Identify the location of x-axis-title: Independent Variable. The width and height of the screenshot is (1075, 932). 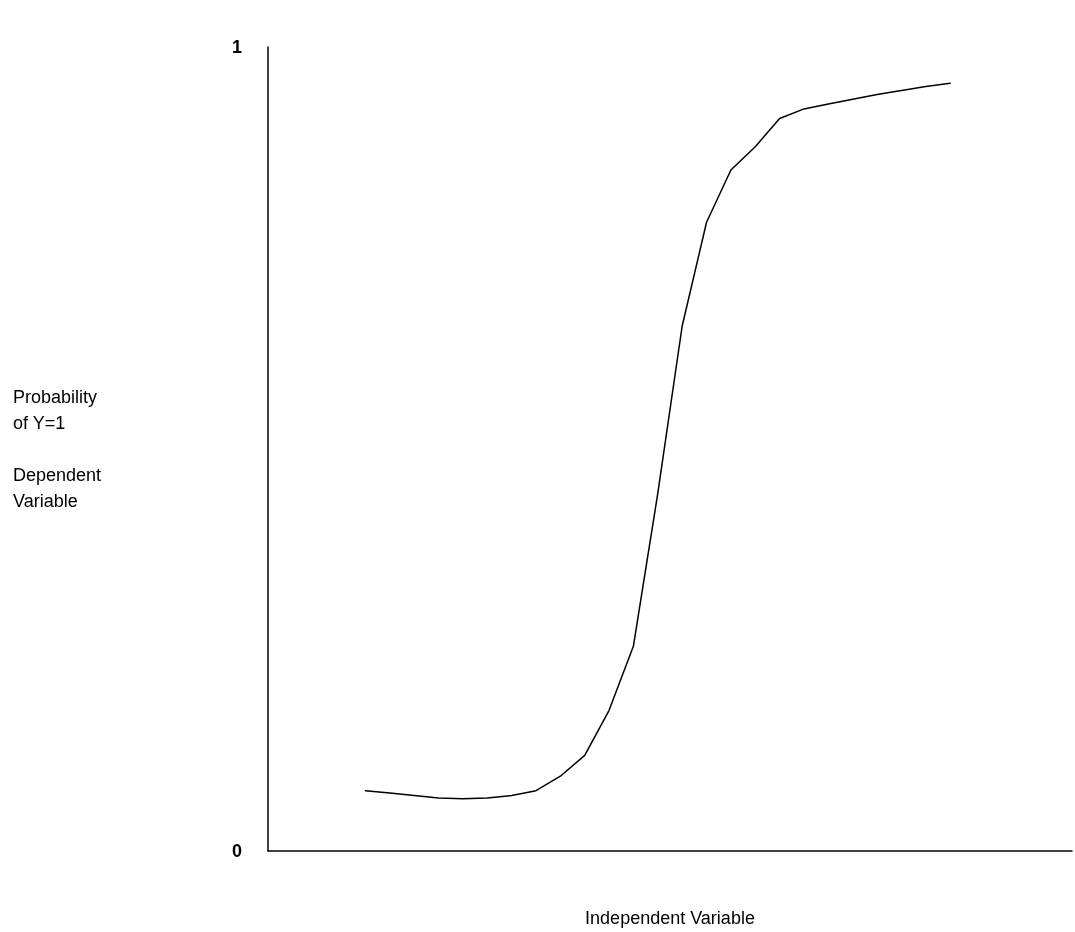
(670, 918).